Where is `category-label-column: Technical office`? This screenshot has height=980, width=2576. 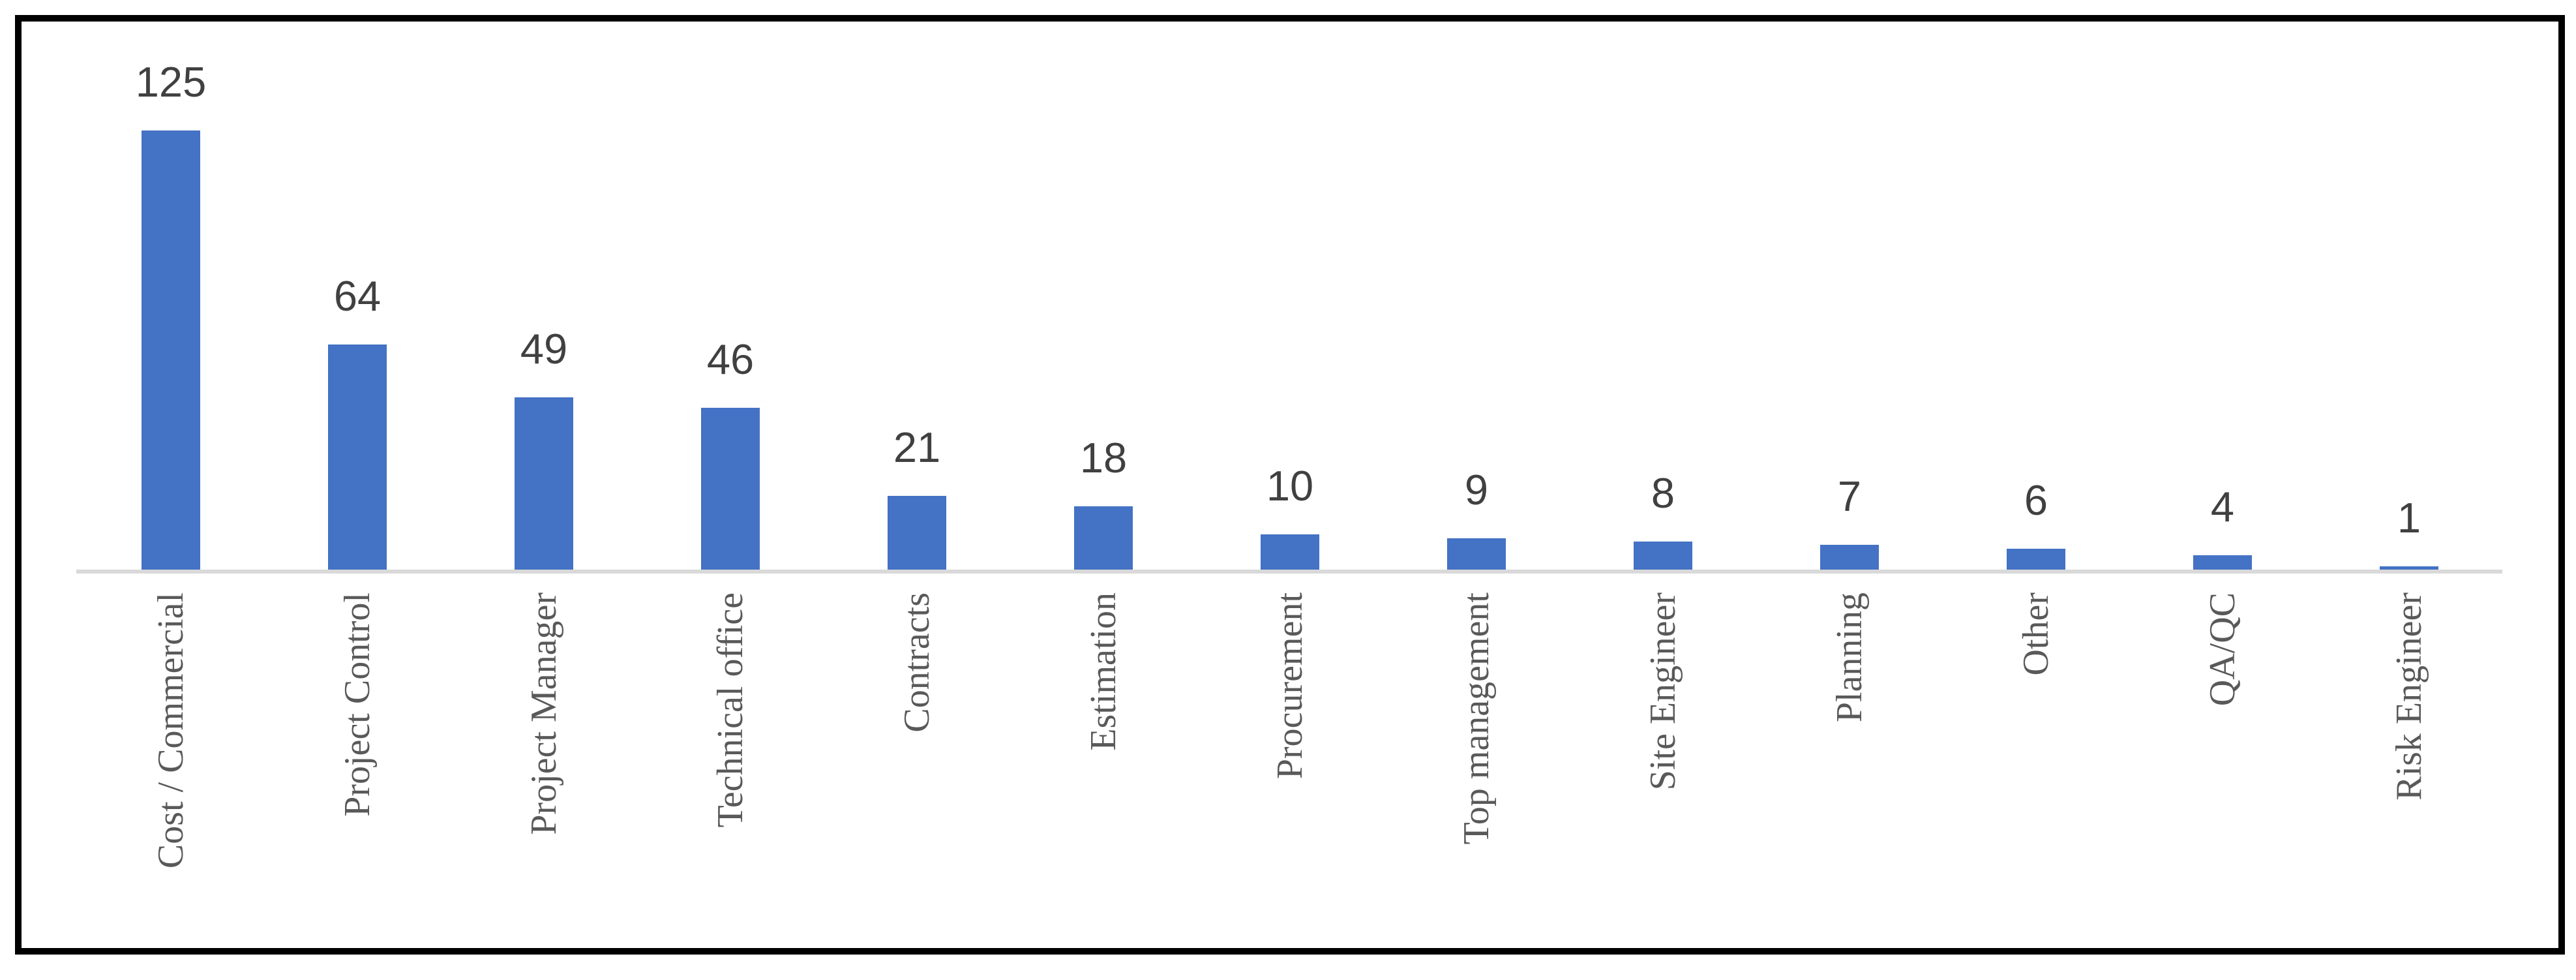
category-label-column: Technical office is located at coordinates (730, 770).